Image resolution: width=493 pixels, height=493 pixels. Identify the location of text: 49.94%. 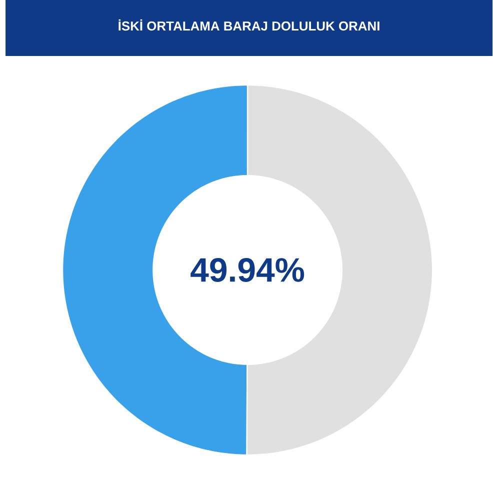
(247, 270).